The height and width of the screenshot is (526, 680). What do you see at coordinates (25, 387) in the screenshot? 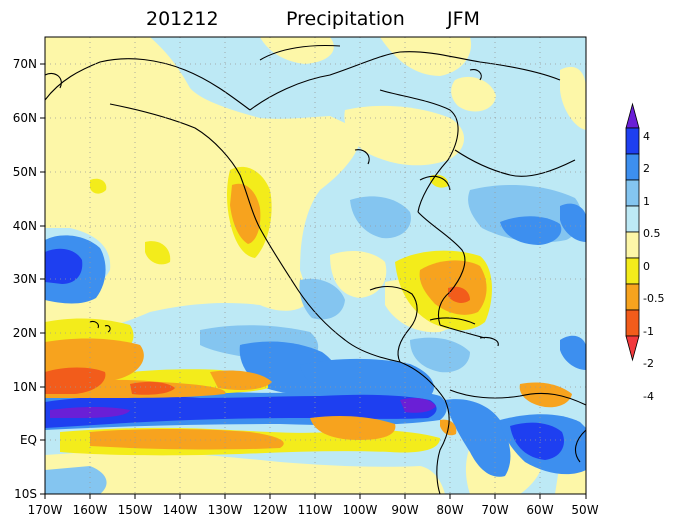
I see `lat-tick-label: 10N` at bounding box center [25, 387].